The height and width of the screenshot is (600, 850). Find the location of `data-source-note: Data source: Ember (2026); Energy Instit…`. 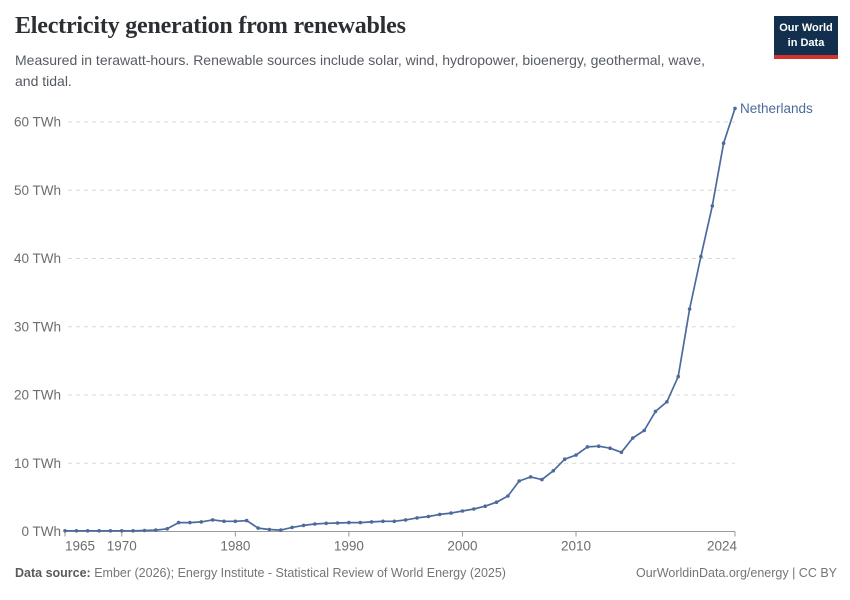

data-source-note: Data source: Ember (2026); Energy Instit… is located at coordinates (260, 573).